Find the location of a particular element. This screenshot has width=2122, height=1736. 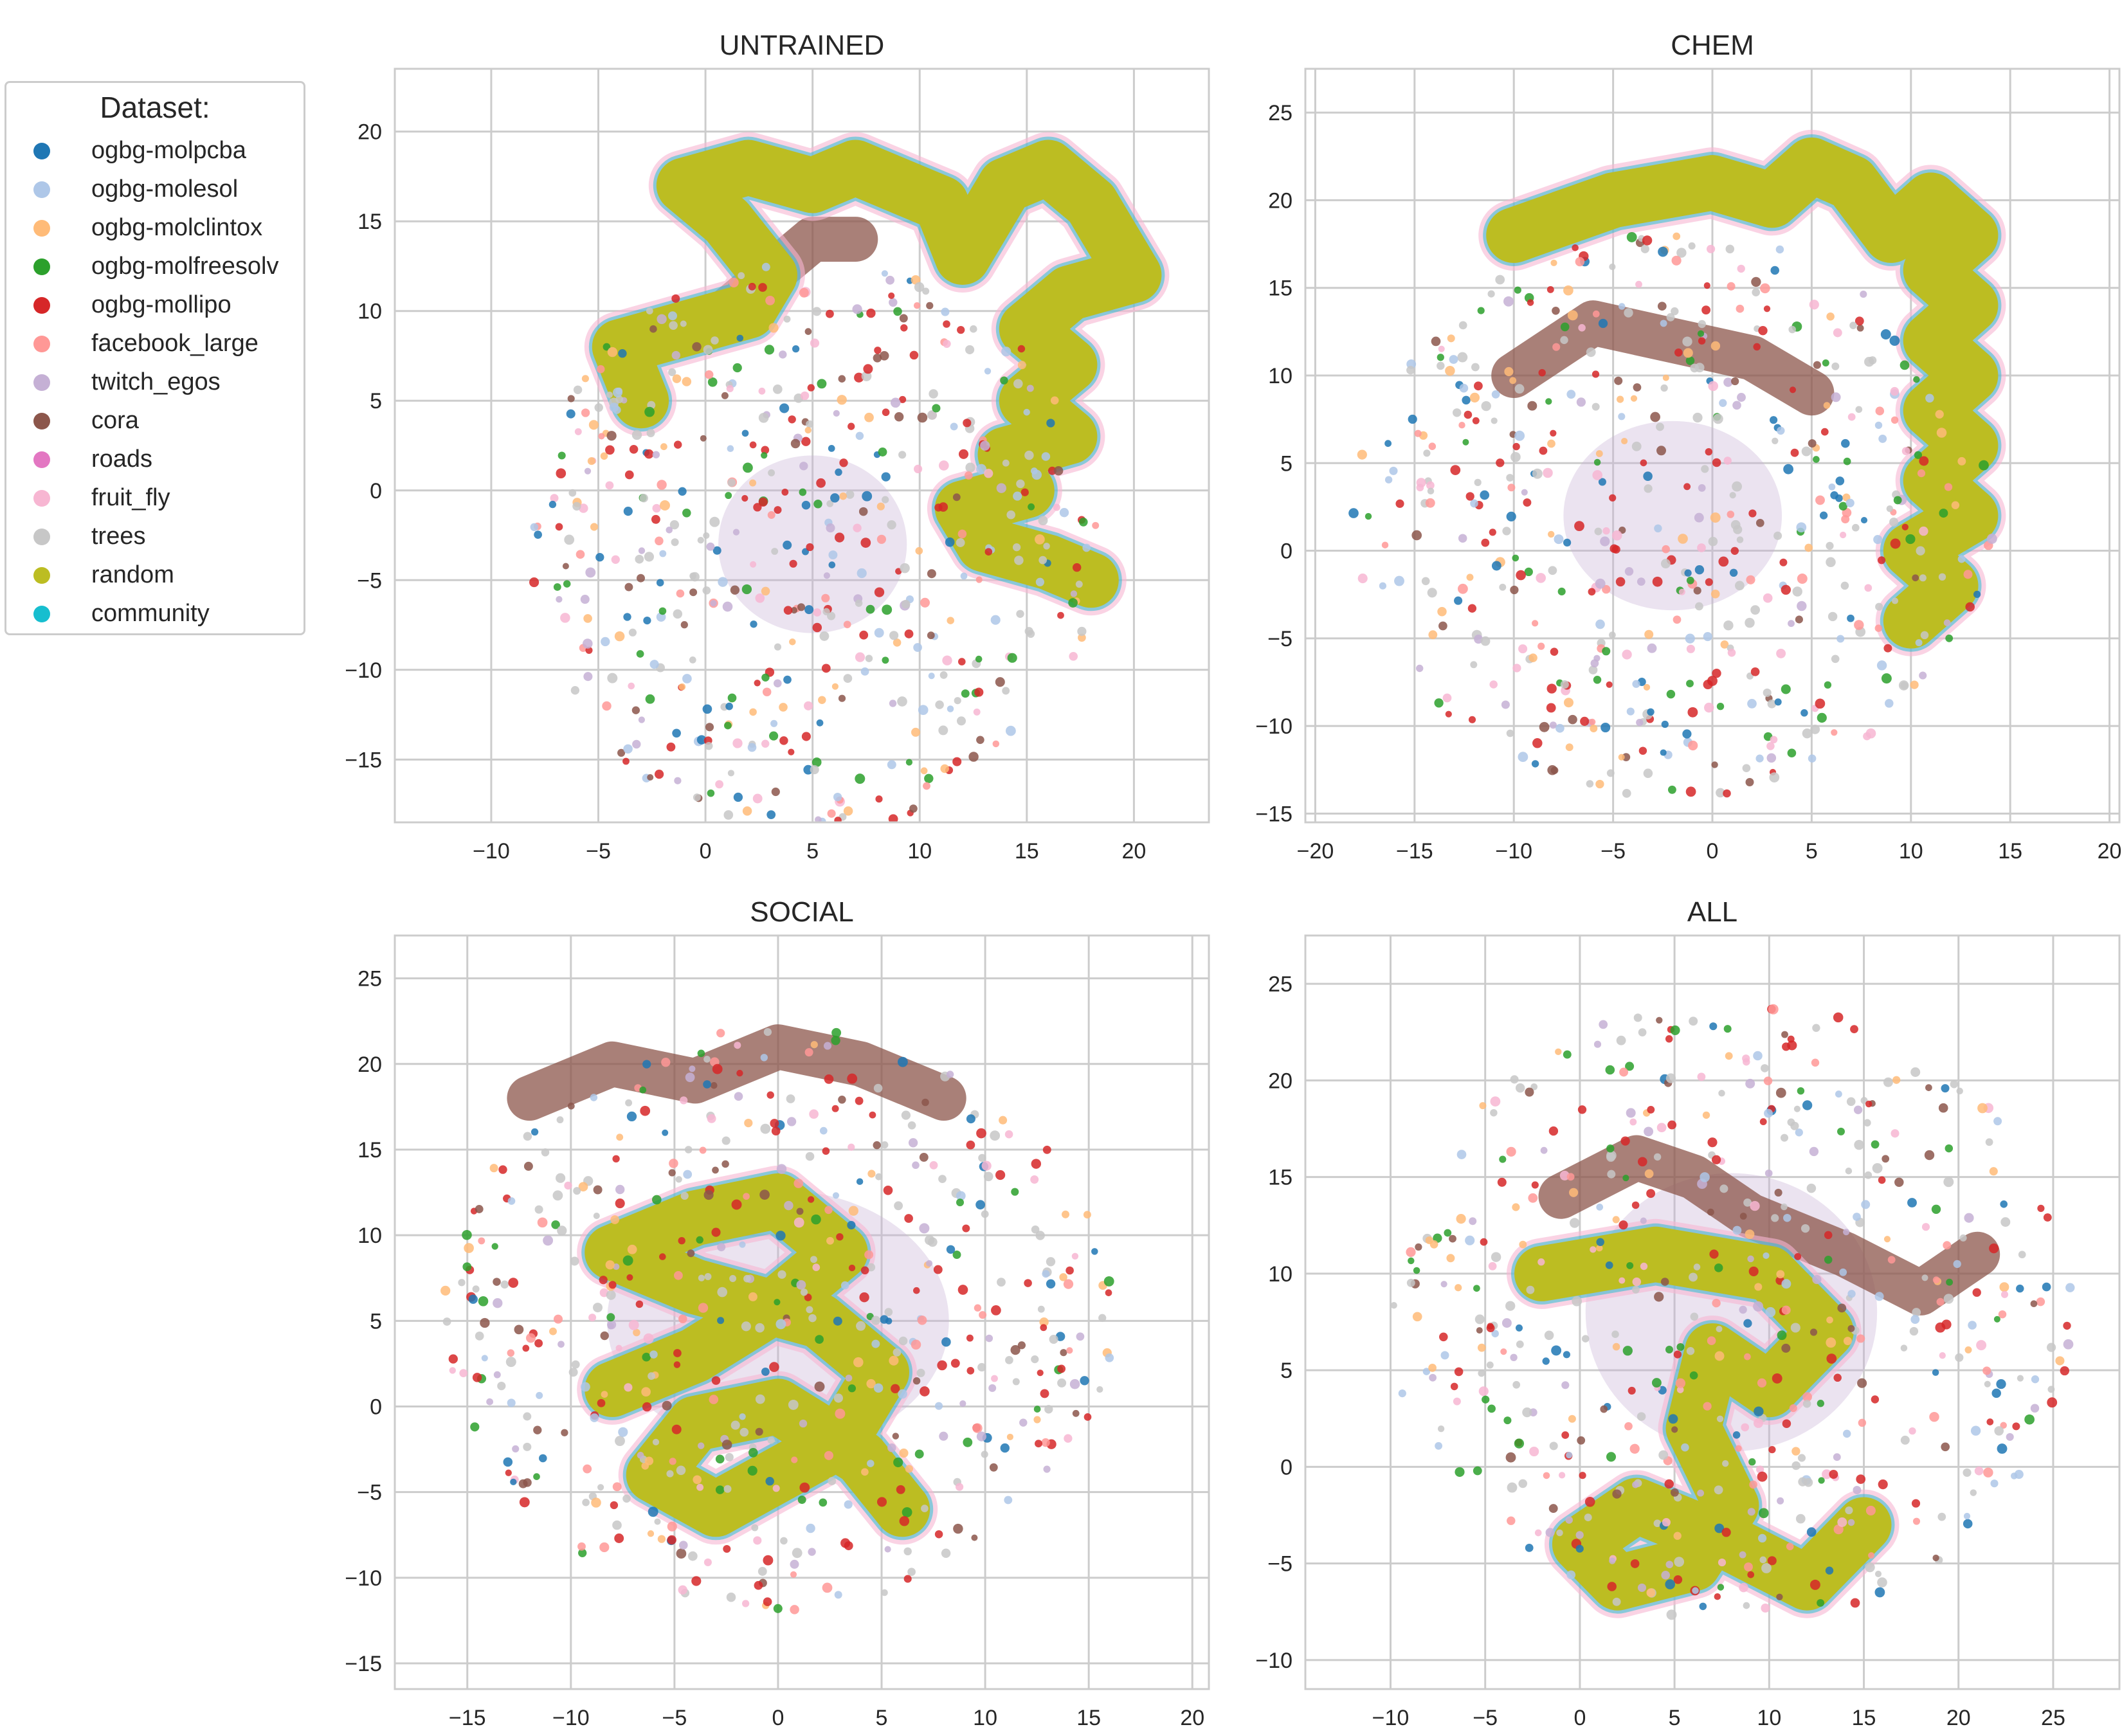

x-tick-label: 10 is located at coordinates (985, 1718).